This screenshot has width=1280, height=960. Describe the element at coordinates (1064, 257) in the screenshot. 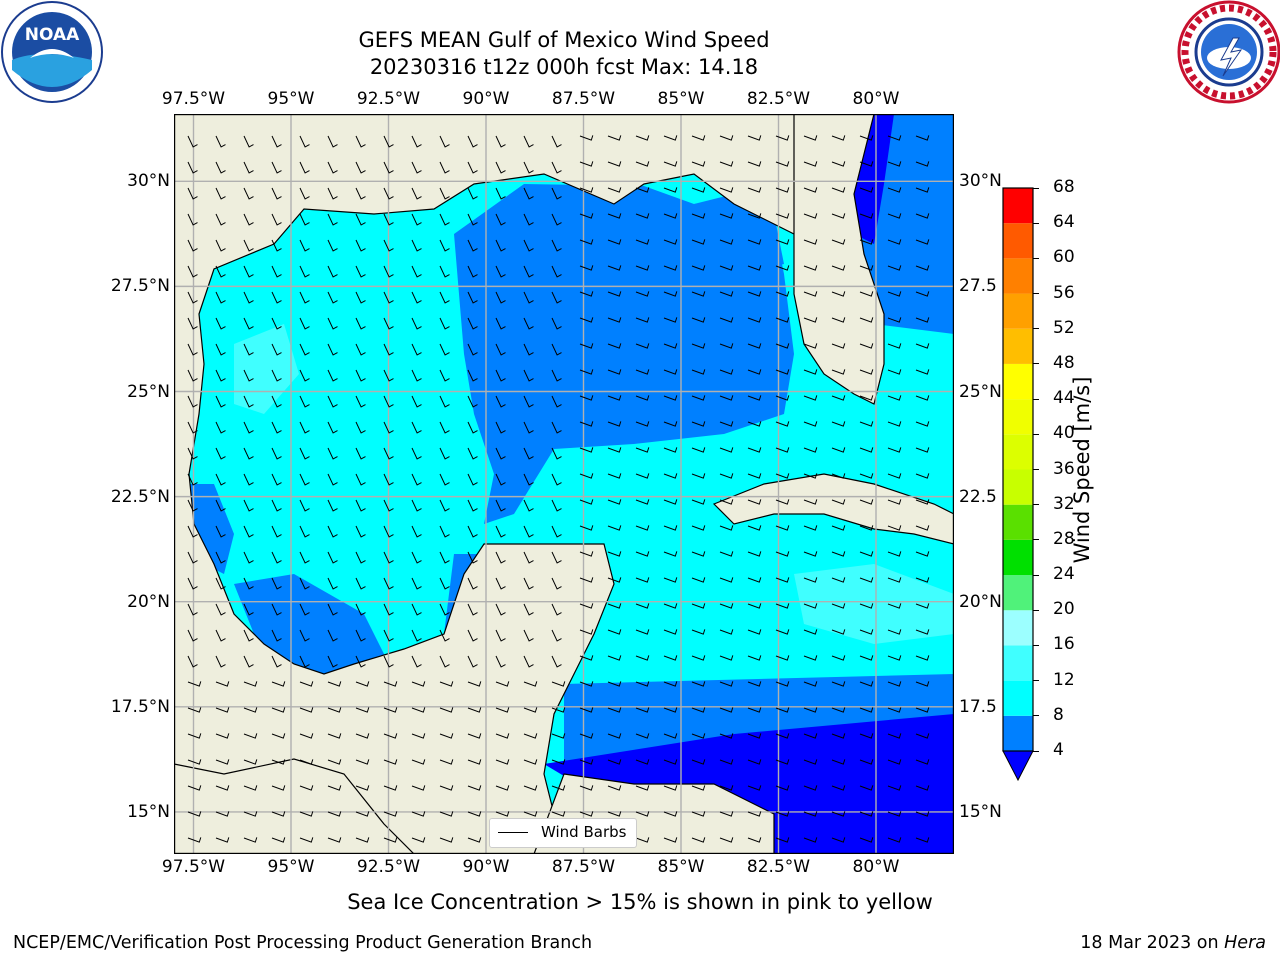

I see `colorbar-tick-label: 60` at that location.